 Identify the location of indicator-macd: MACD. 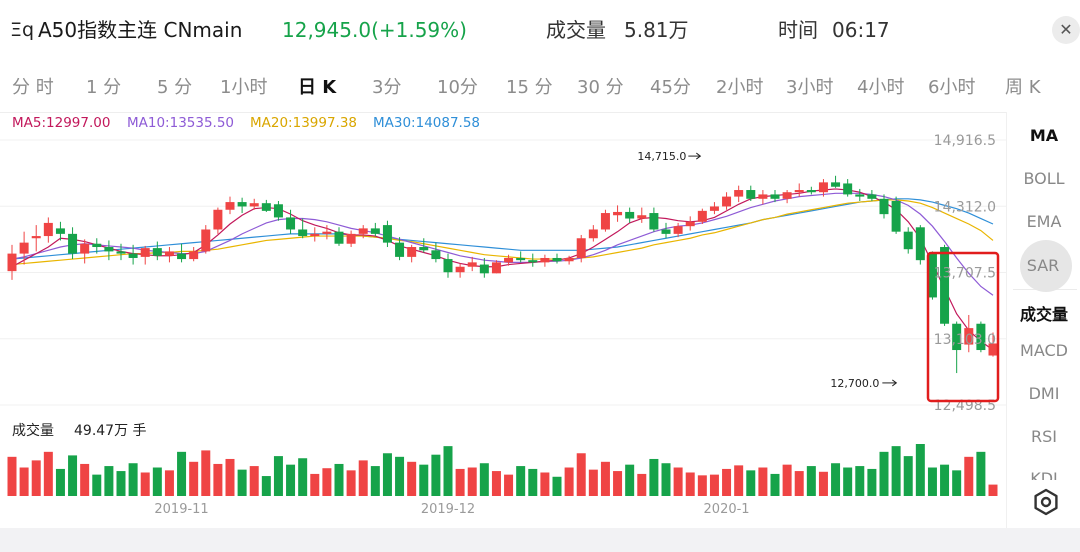
(1044, 350).